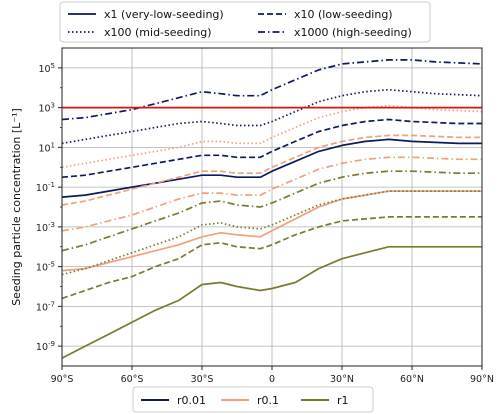 Image resolution: width=500 pixels, height=414 pixels. What do you see at coordinates (132, 379) in the screenshot?
I see `x-tick-label: 60°S` at bounding box center [132, 379].